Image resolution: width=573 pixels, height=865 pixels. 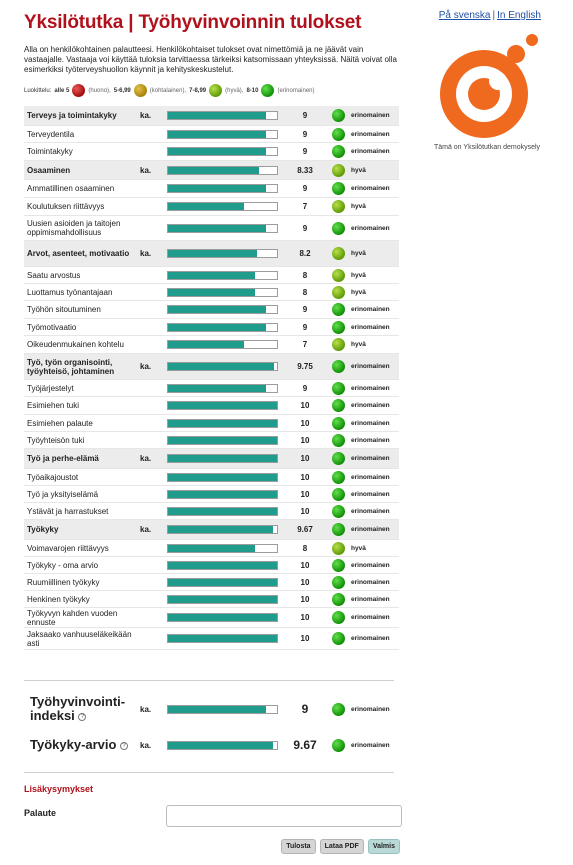 I want to click on language-links: På svenska | In English, so click(x=490, y=15).